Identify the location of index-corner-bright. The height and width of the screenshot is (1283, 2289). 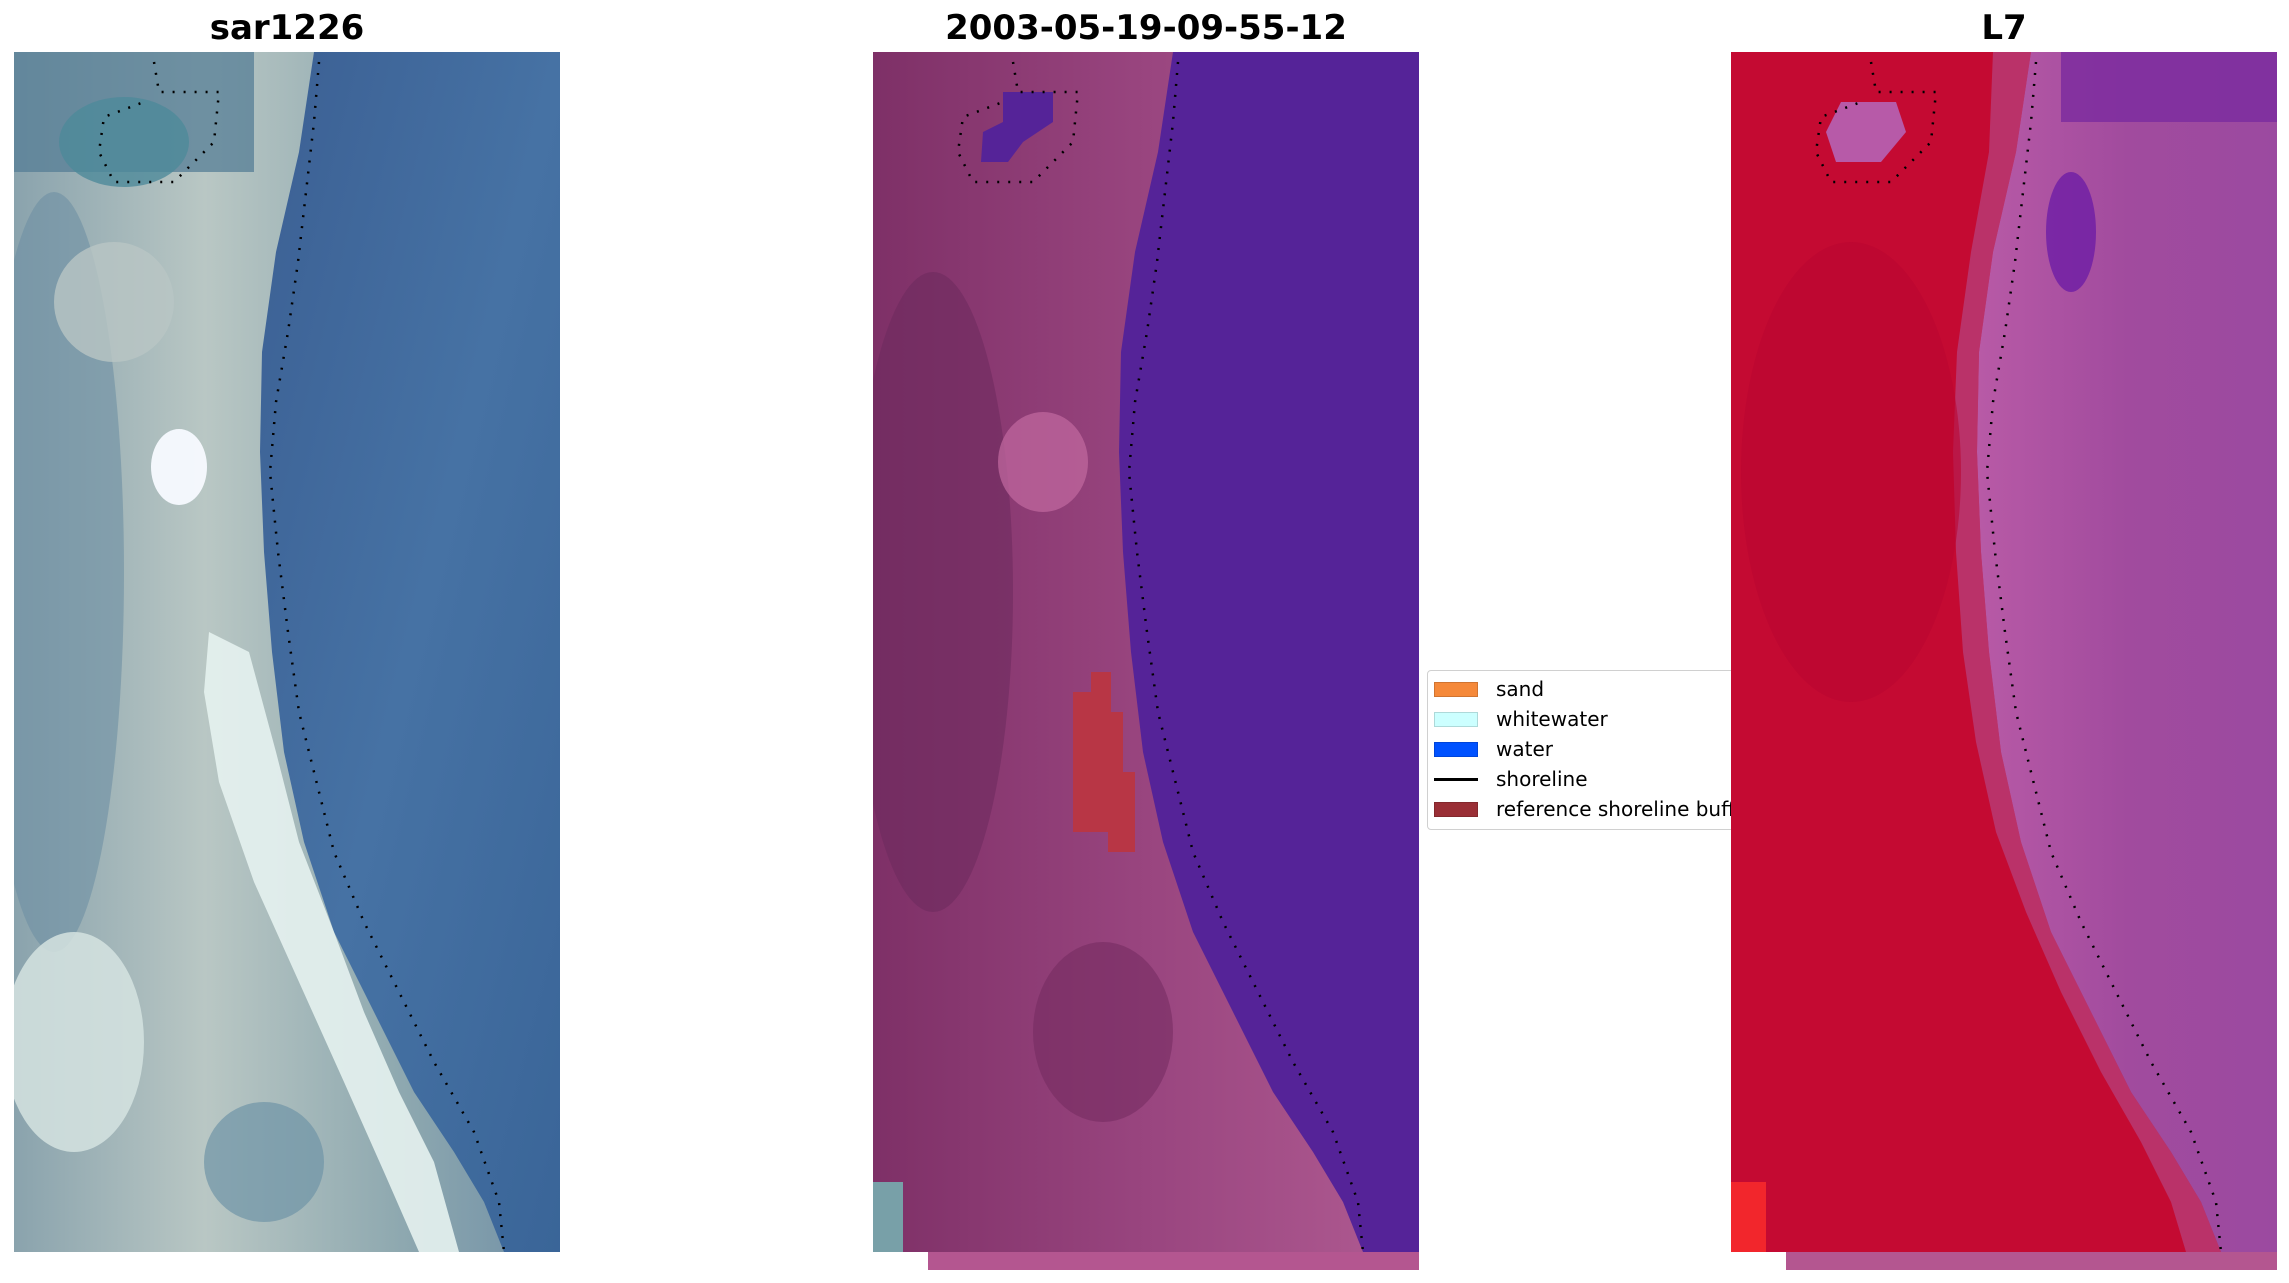
(1748, 1217).